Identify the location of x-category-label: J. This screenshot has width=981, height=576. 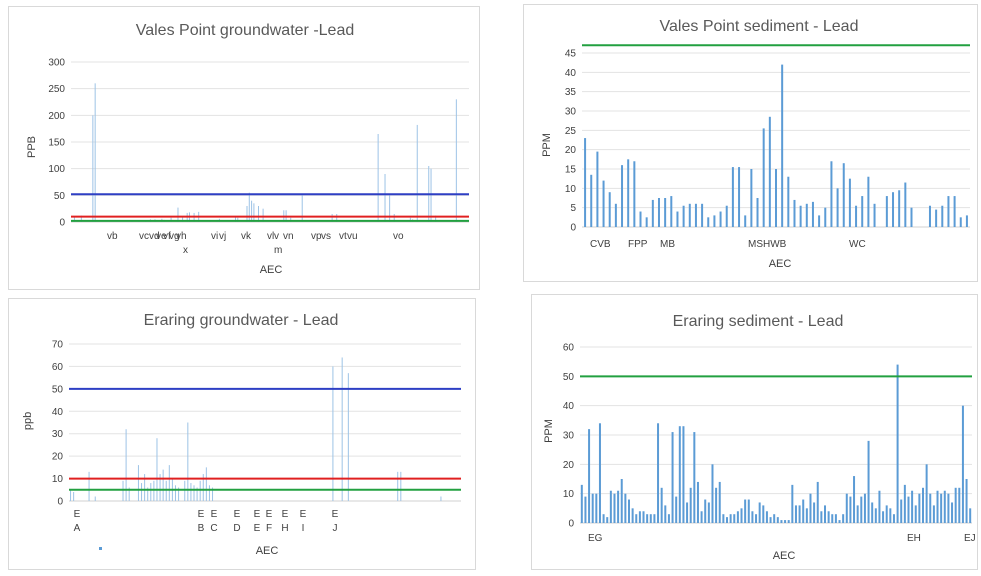
(335, 528).